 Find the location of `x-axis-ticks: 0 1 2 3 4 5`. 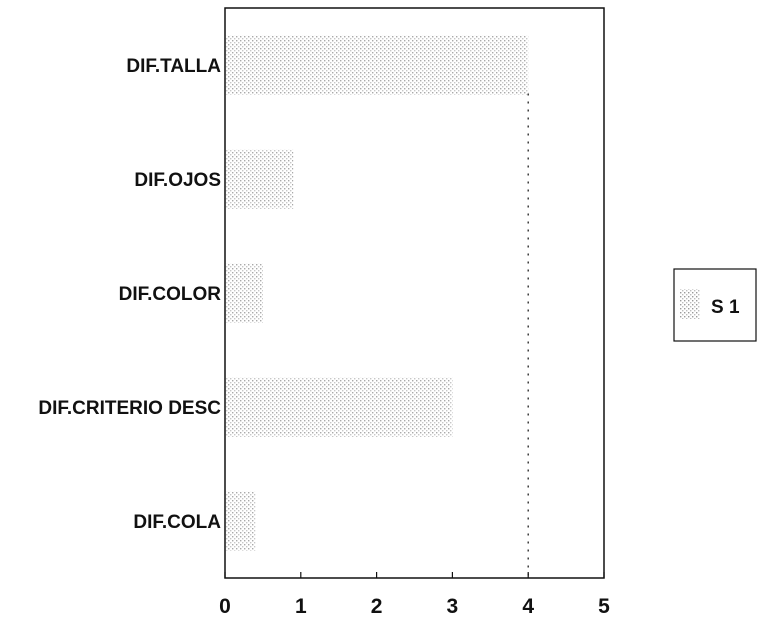

x-axis-ticks: 0 1 2 3 4 5 is located at coordinates (414, 595).